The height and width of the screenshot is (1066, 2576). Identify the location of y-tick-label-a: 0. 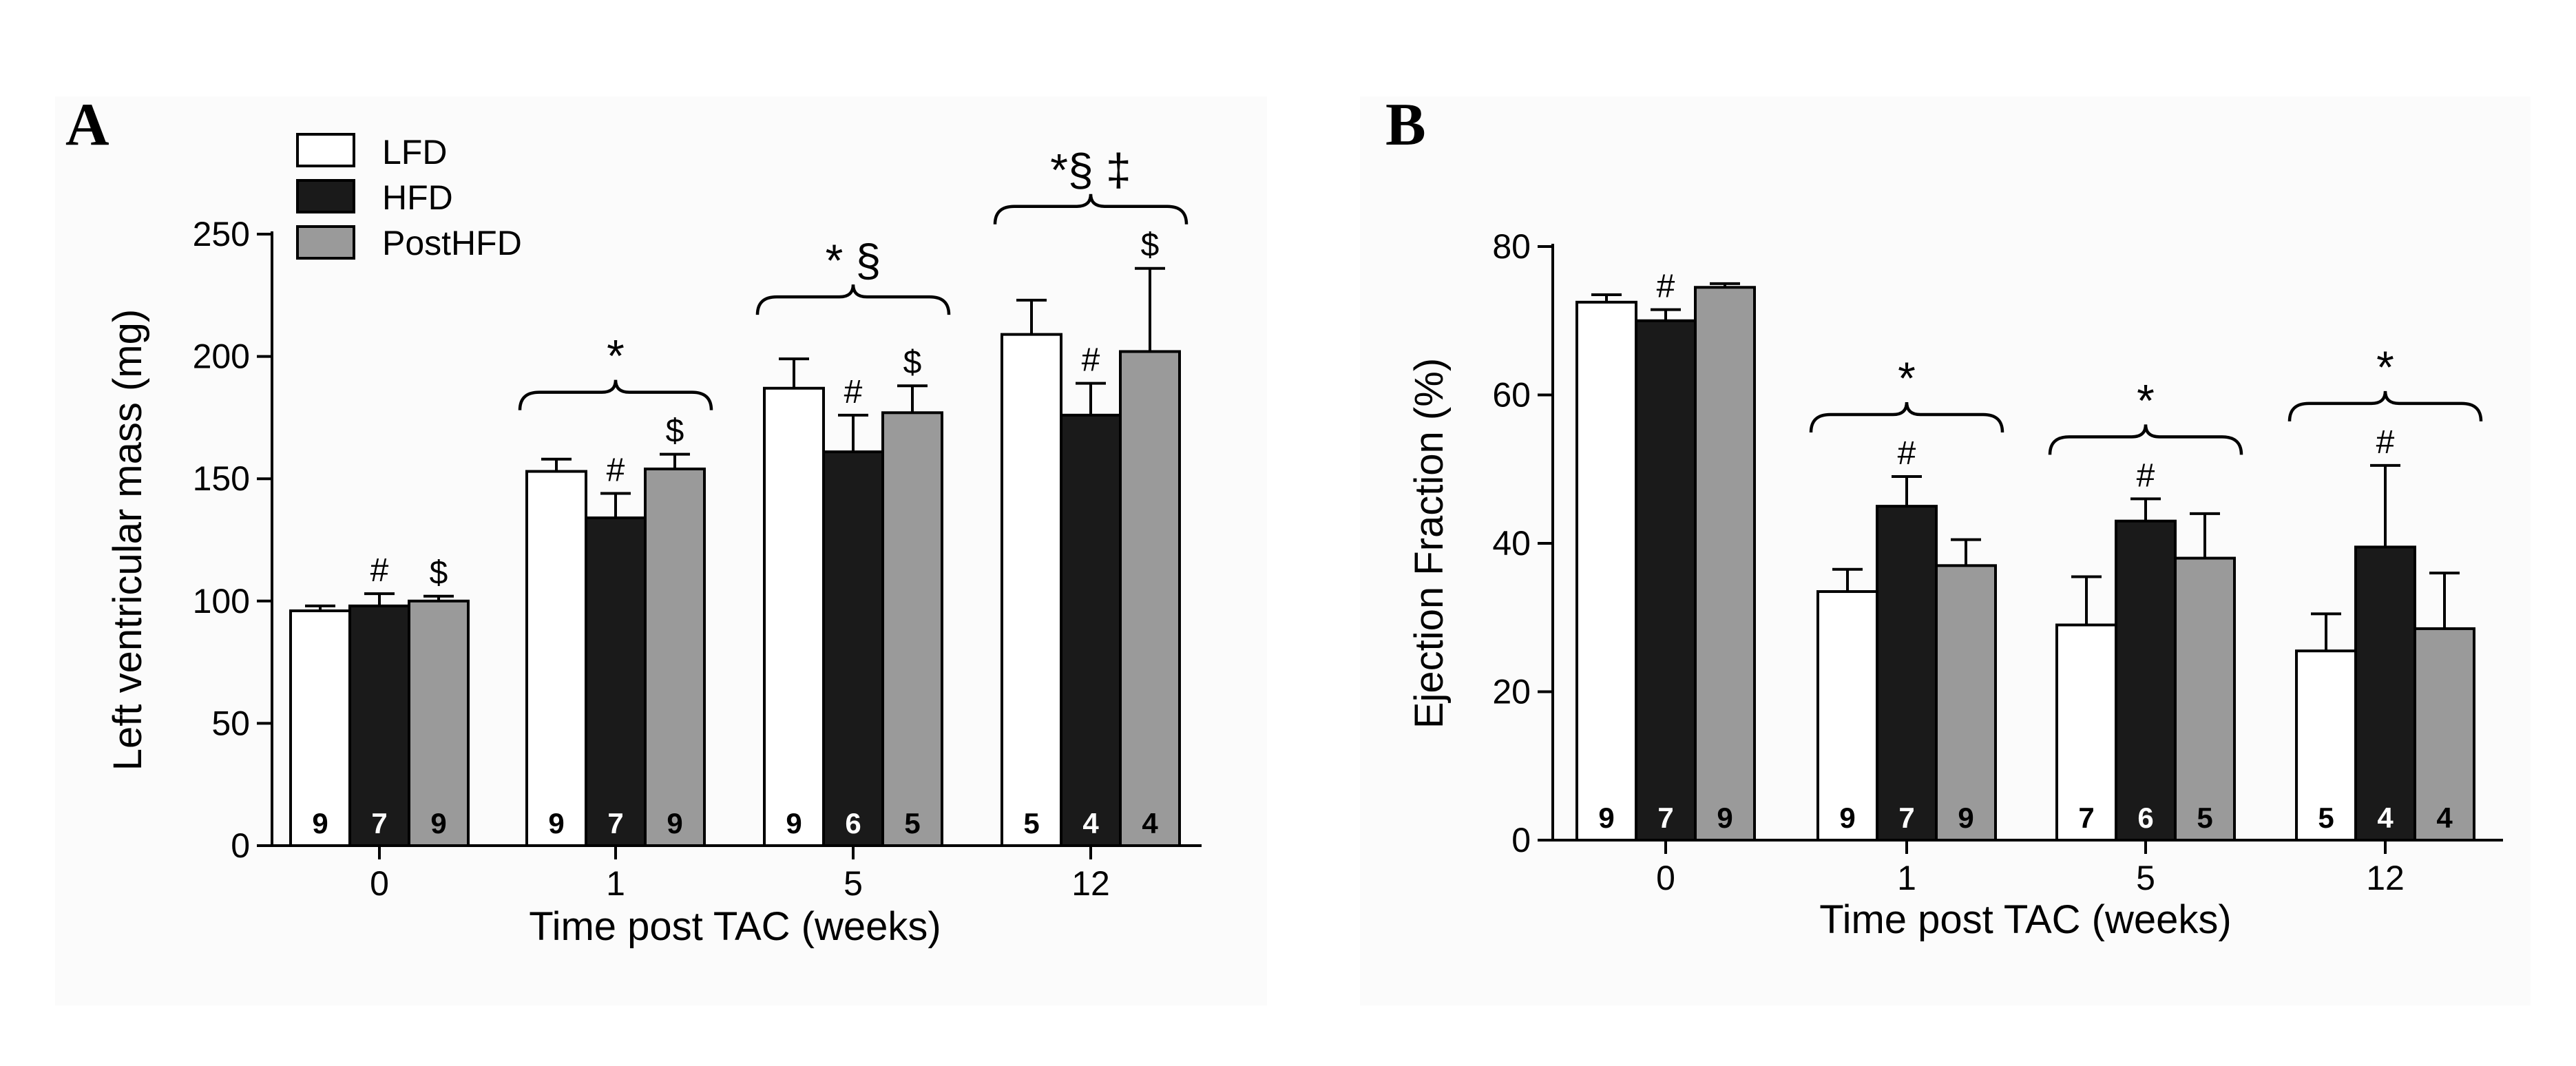
(240, 846).